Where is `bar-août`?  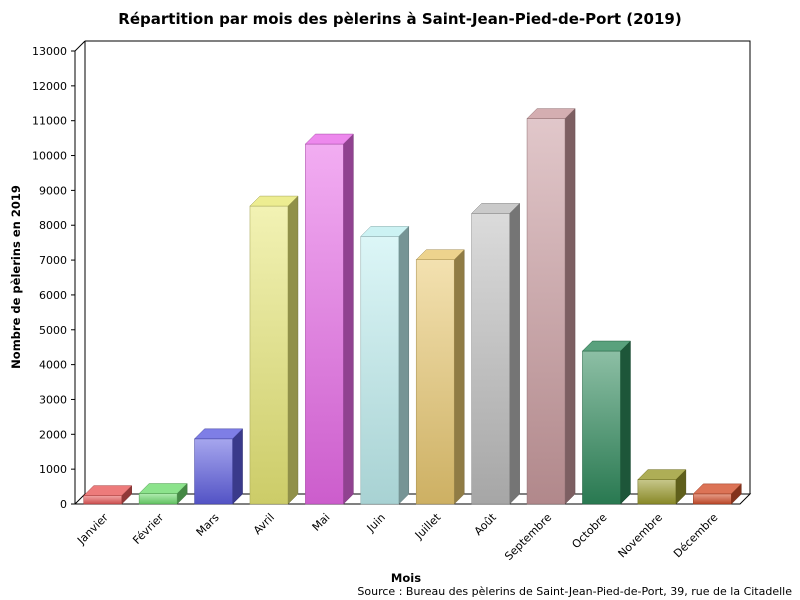
bar-août is located at coordinates (496, 353).